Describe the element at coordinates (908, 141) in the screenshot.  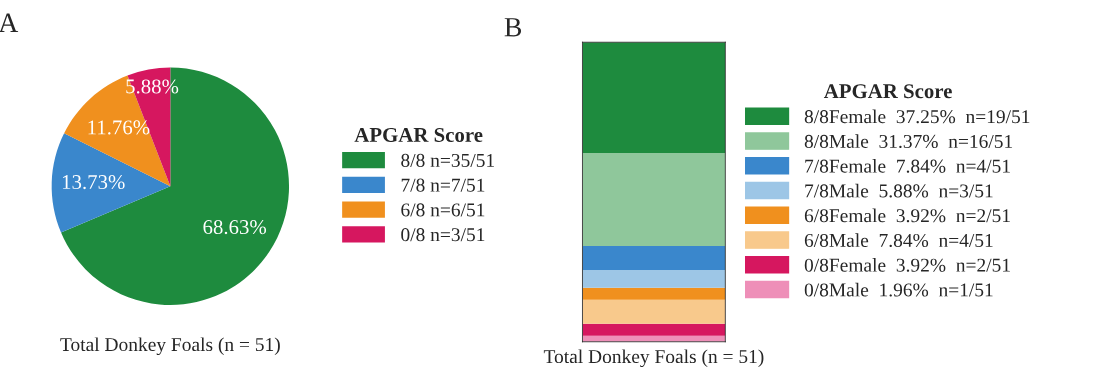
I see `legend-label: 8/8Male 31.37% n=16/51` at that location.